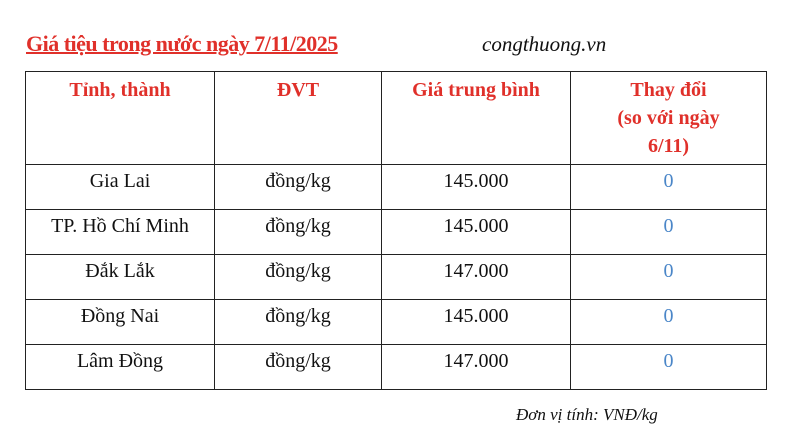 This screenshot has height=440, width=800. What do you see at coordinates (120, 277) in the screenshot?
I see `cell-province: Đắk Lắk` at bounding box center [120, 277].